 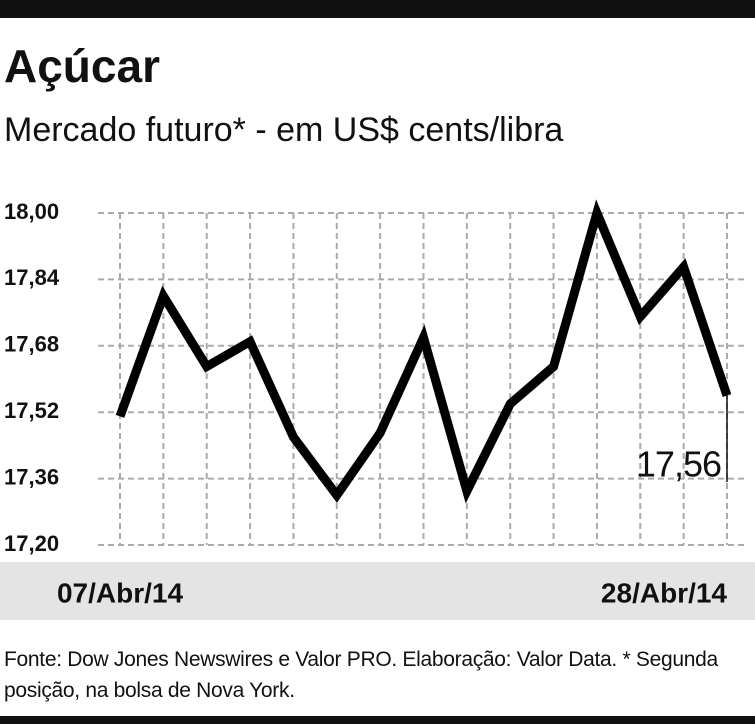 What do you see at coordinates (377, 591) in the screenshot?
I see `x-band` at bounding box center [377, 591].